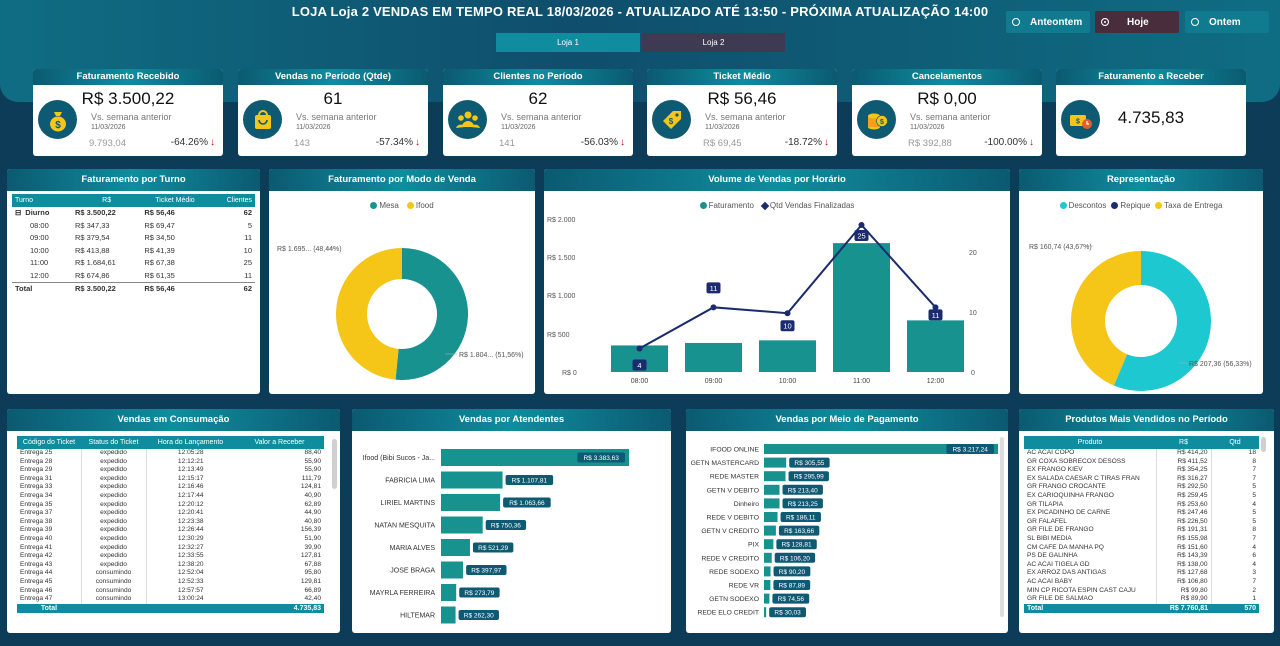  Describe the element at coordinates (1141, 462) in the screenshot. I see `table-row: GR COXA SOBRECOX DESOSS R$ 411,52 8` at that location.